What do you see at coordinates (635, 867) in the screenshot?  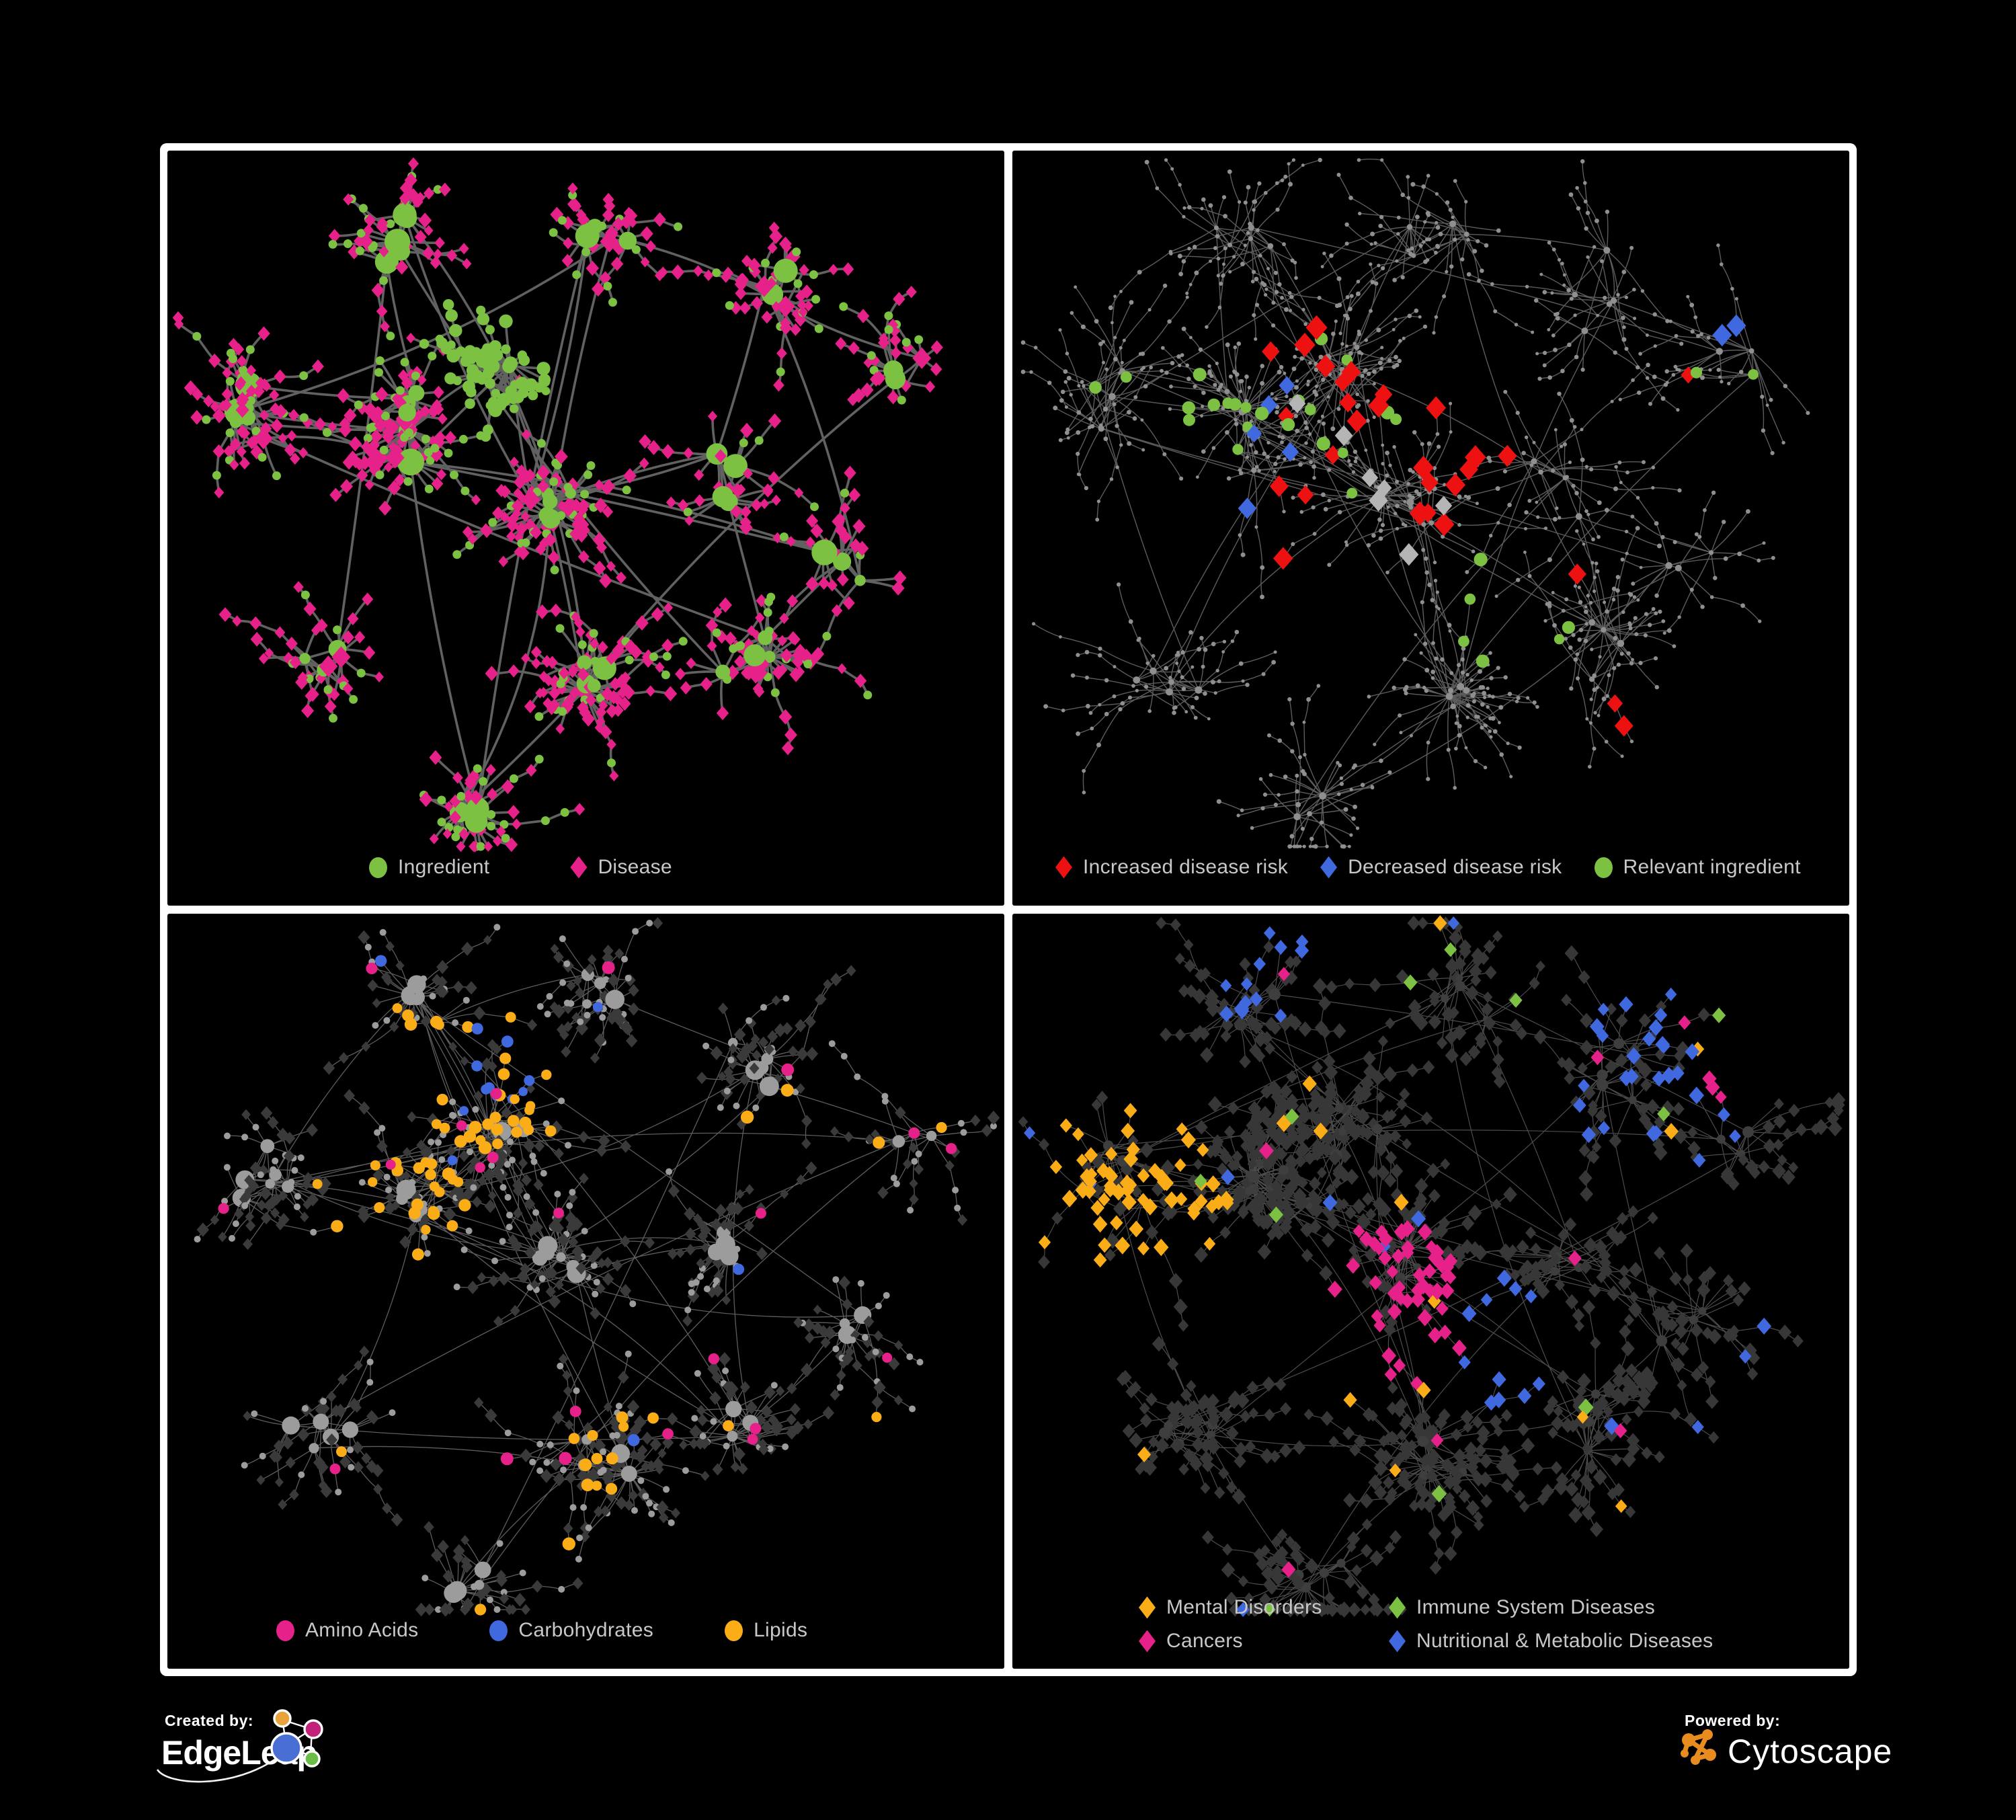 I see `legend-label: Disease` at bounding box center [635, 867].